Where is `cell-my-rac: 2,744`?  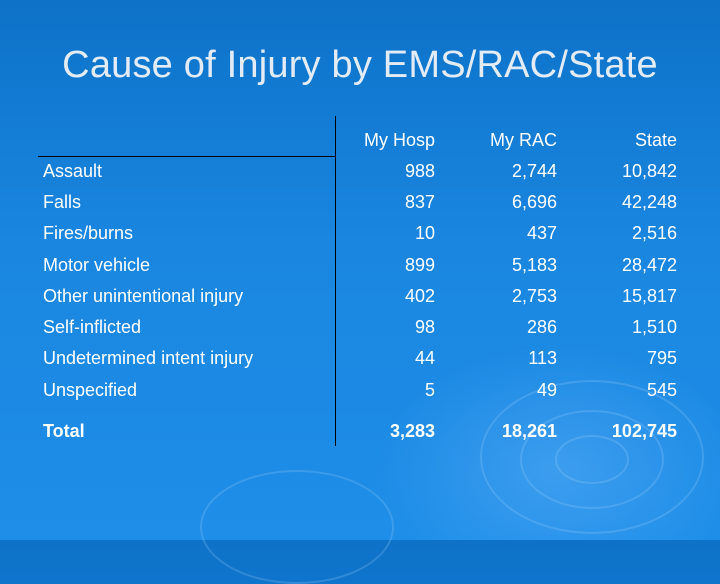 cell-my-rac: 2,744 is located at coordinates (534, 171).